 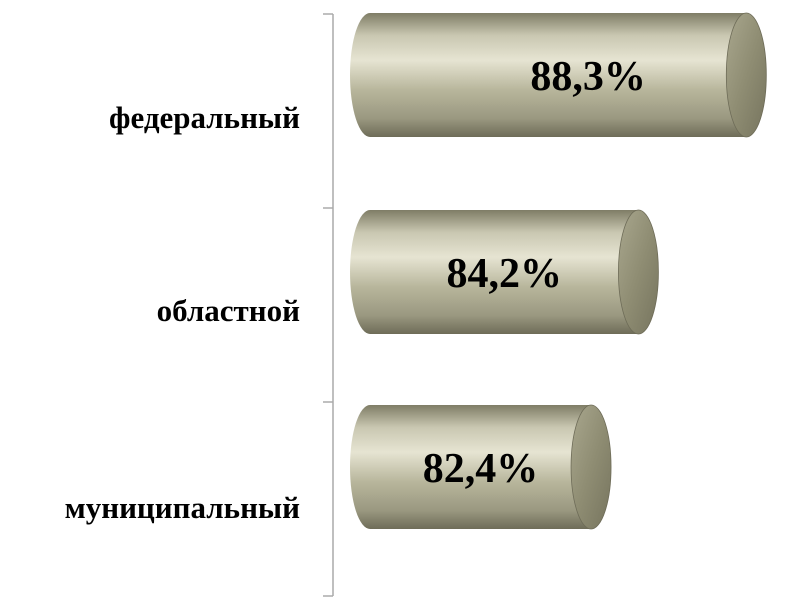 What do you see at coordinates (228, 310) in the screenshot?
I see `category-label: областной` at bounding box center [228, 310].